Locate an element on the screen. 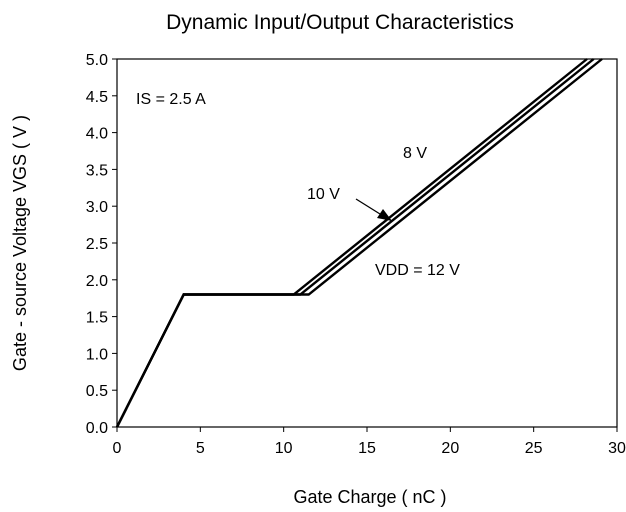 This screenshot has height=512, width=626. series-label-8v: 8 V is located at coordinates (415, 153).